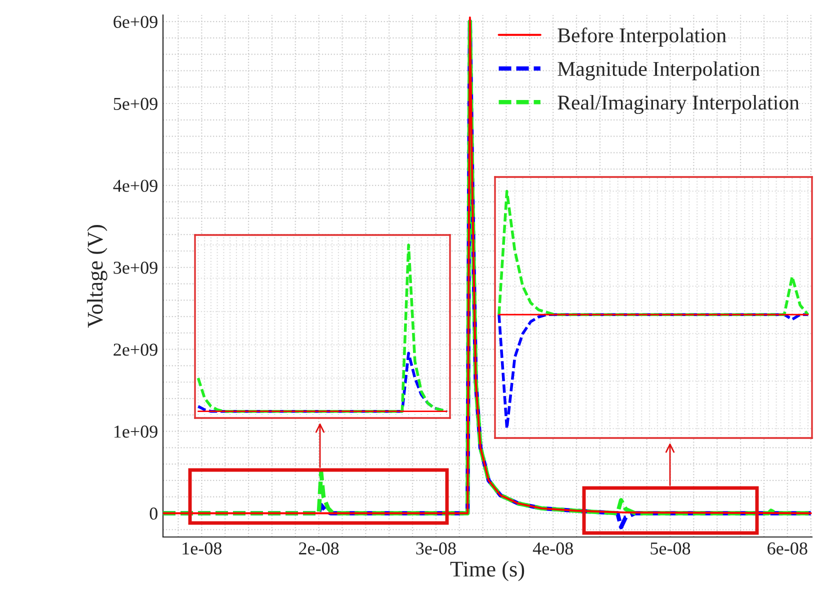  Describe the element at coordinates (487, 571) in the screenshot. I see `x-axis-title: Time (s)` at that location.